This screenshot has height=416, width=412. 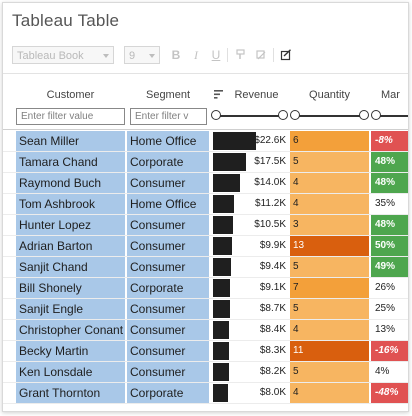 What do you see at coordinates (249, 288) in the screenshot?
I see `revenue-cell: $9.1K` at bounding box center [249, 288].